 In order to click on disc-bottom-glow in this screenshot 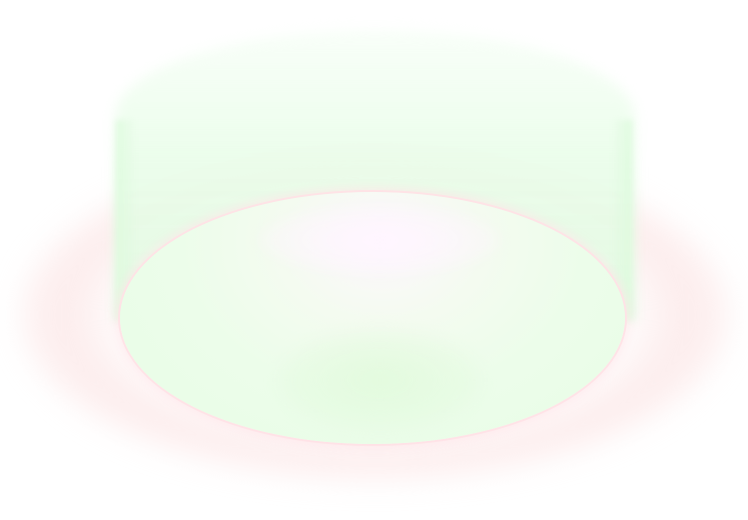, I will do `click(380, 380)`.